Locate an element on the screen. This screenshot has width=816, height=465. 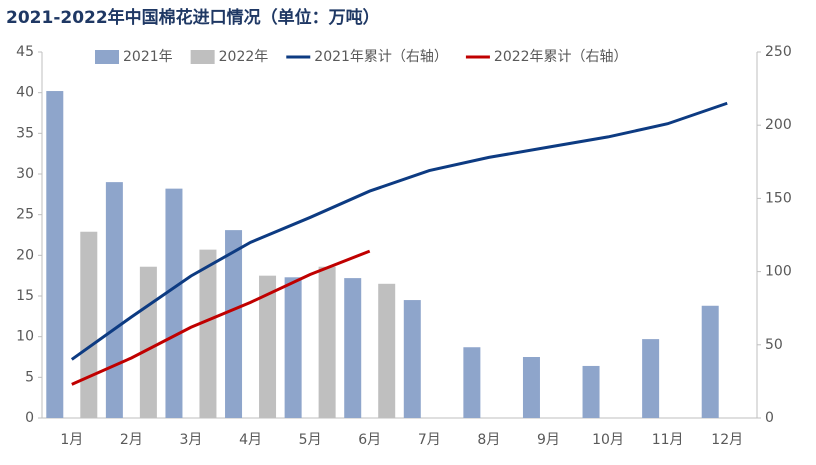
y2-tick-label: 150 is located at coordinates (778, 198).